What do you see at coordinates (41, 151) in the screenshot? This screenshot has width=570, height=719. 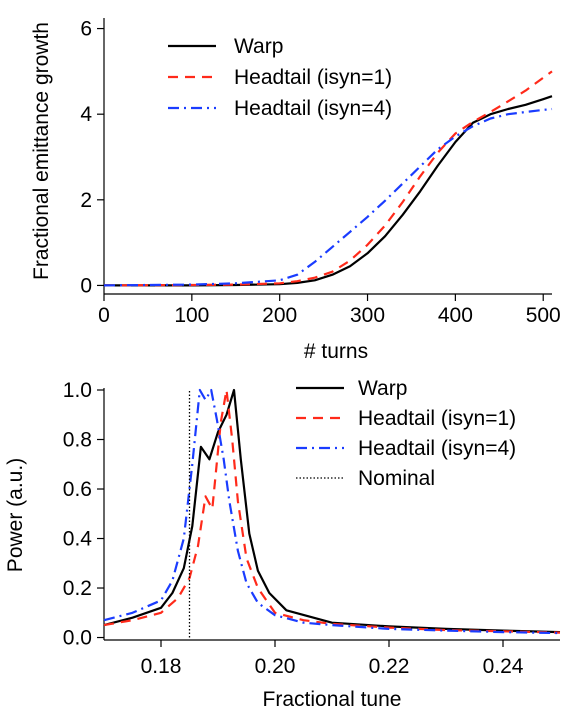 I see `y-axis-label: Fractional emittance growth` at bounding box center [41, 151].